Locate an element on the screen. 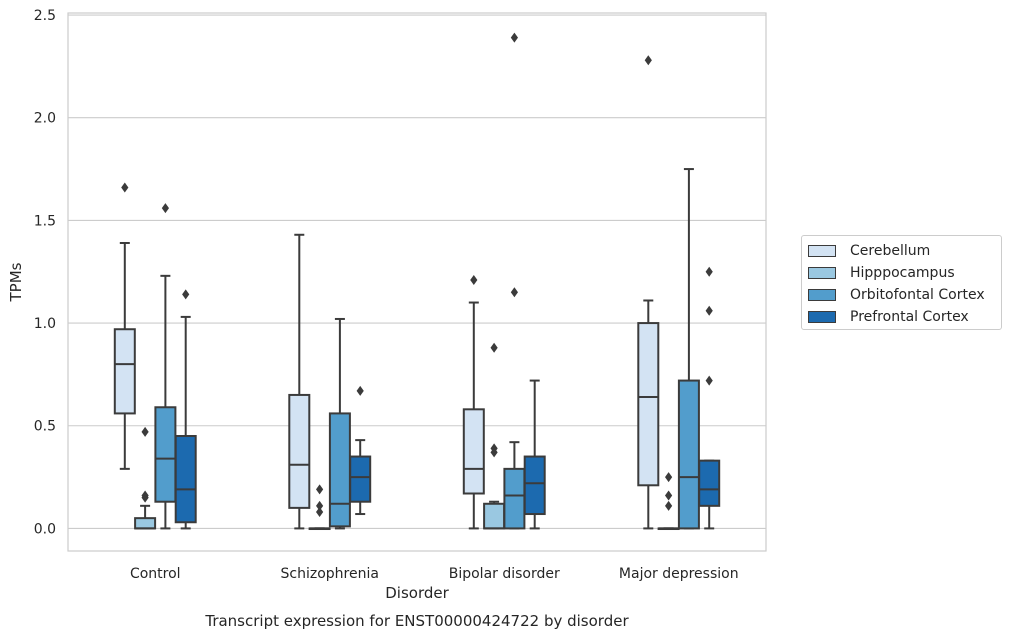  y-tick-label: 0.0 is located at coordinates (45, 529).